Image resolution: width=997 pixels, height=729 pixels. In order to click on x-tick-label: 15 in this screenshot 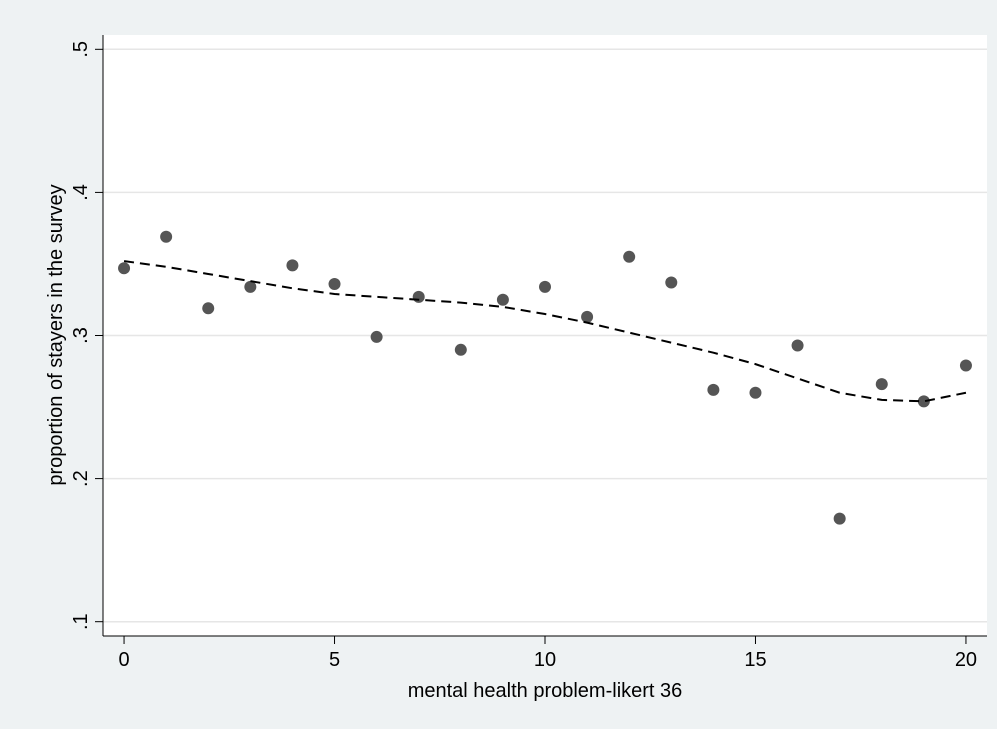, I will do `click(755, 660)`.